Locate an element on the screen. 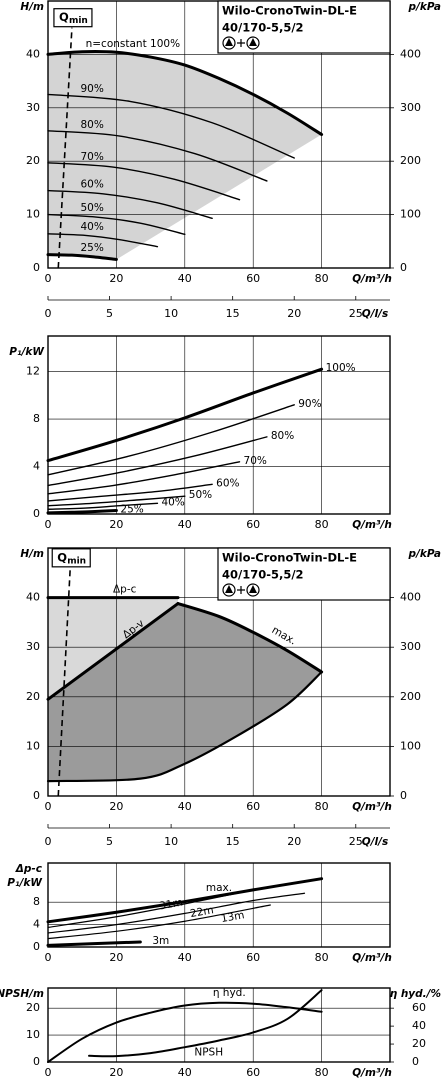 The height and width of the screenshot is (1080, 443). y2-tick-label: 100 is located at coordinates (410, 745).